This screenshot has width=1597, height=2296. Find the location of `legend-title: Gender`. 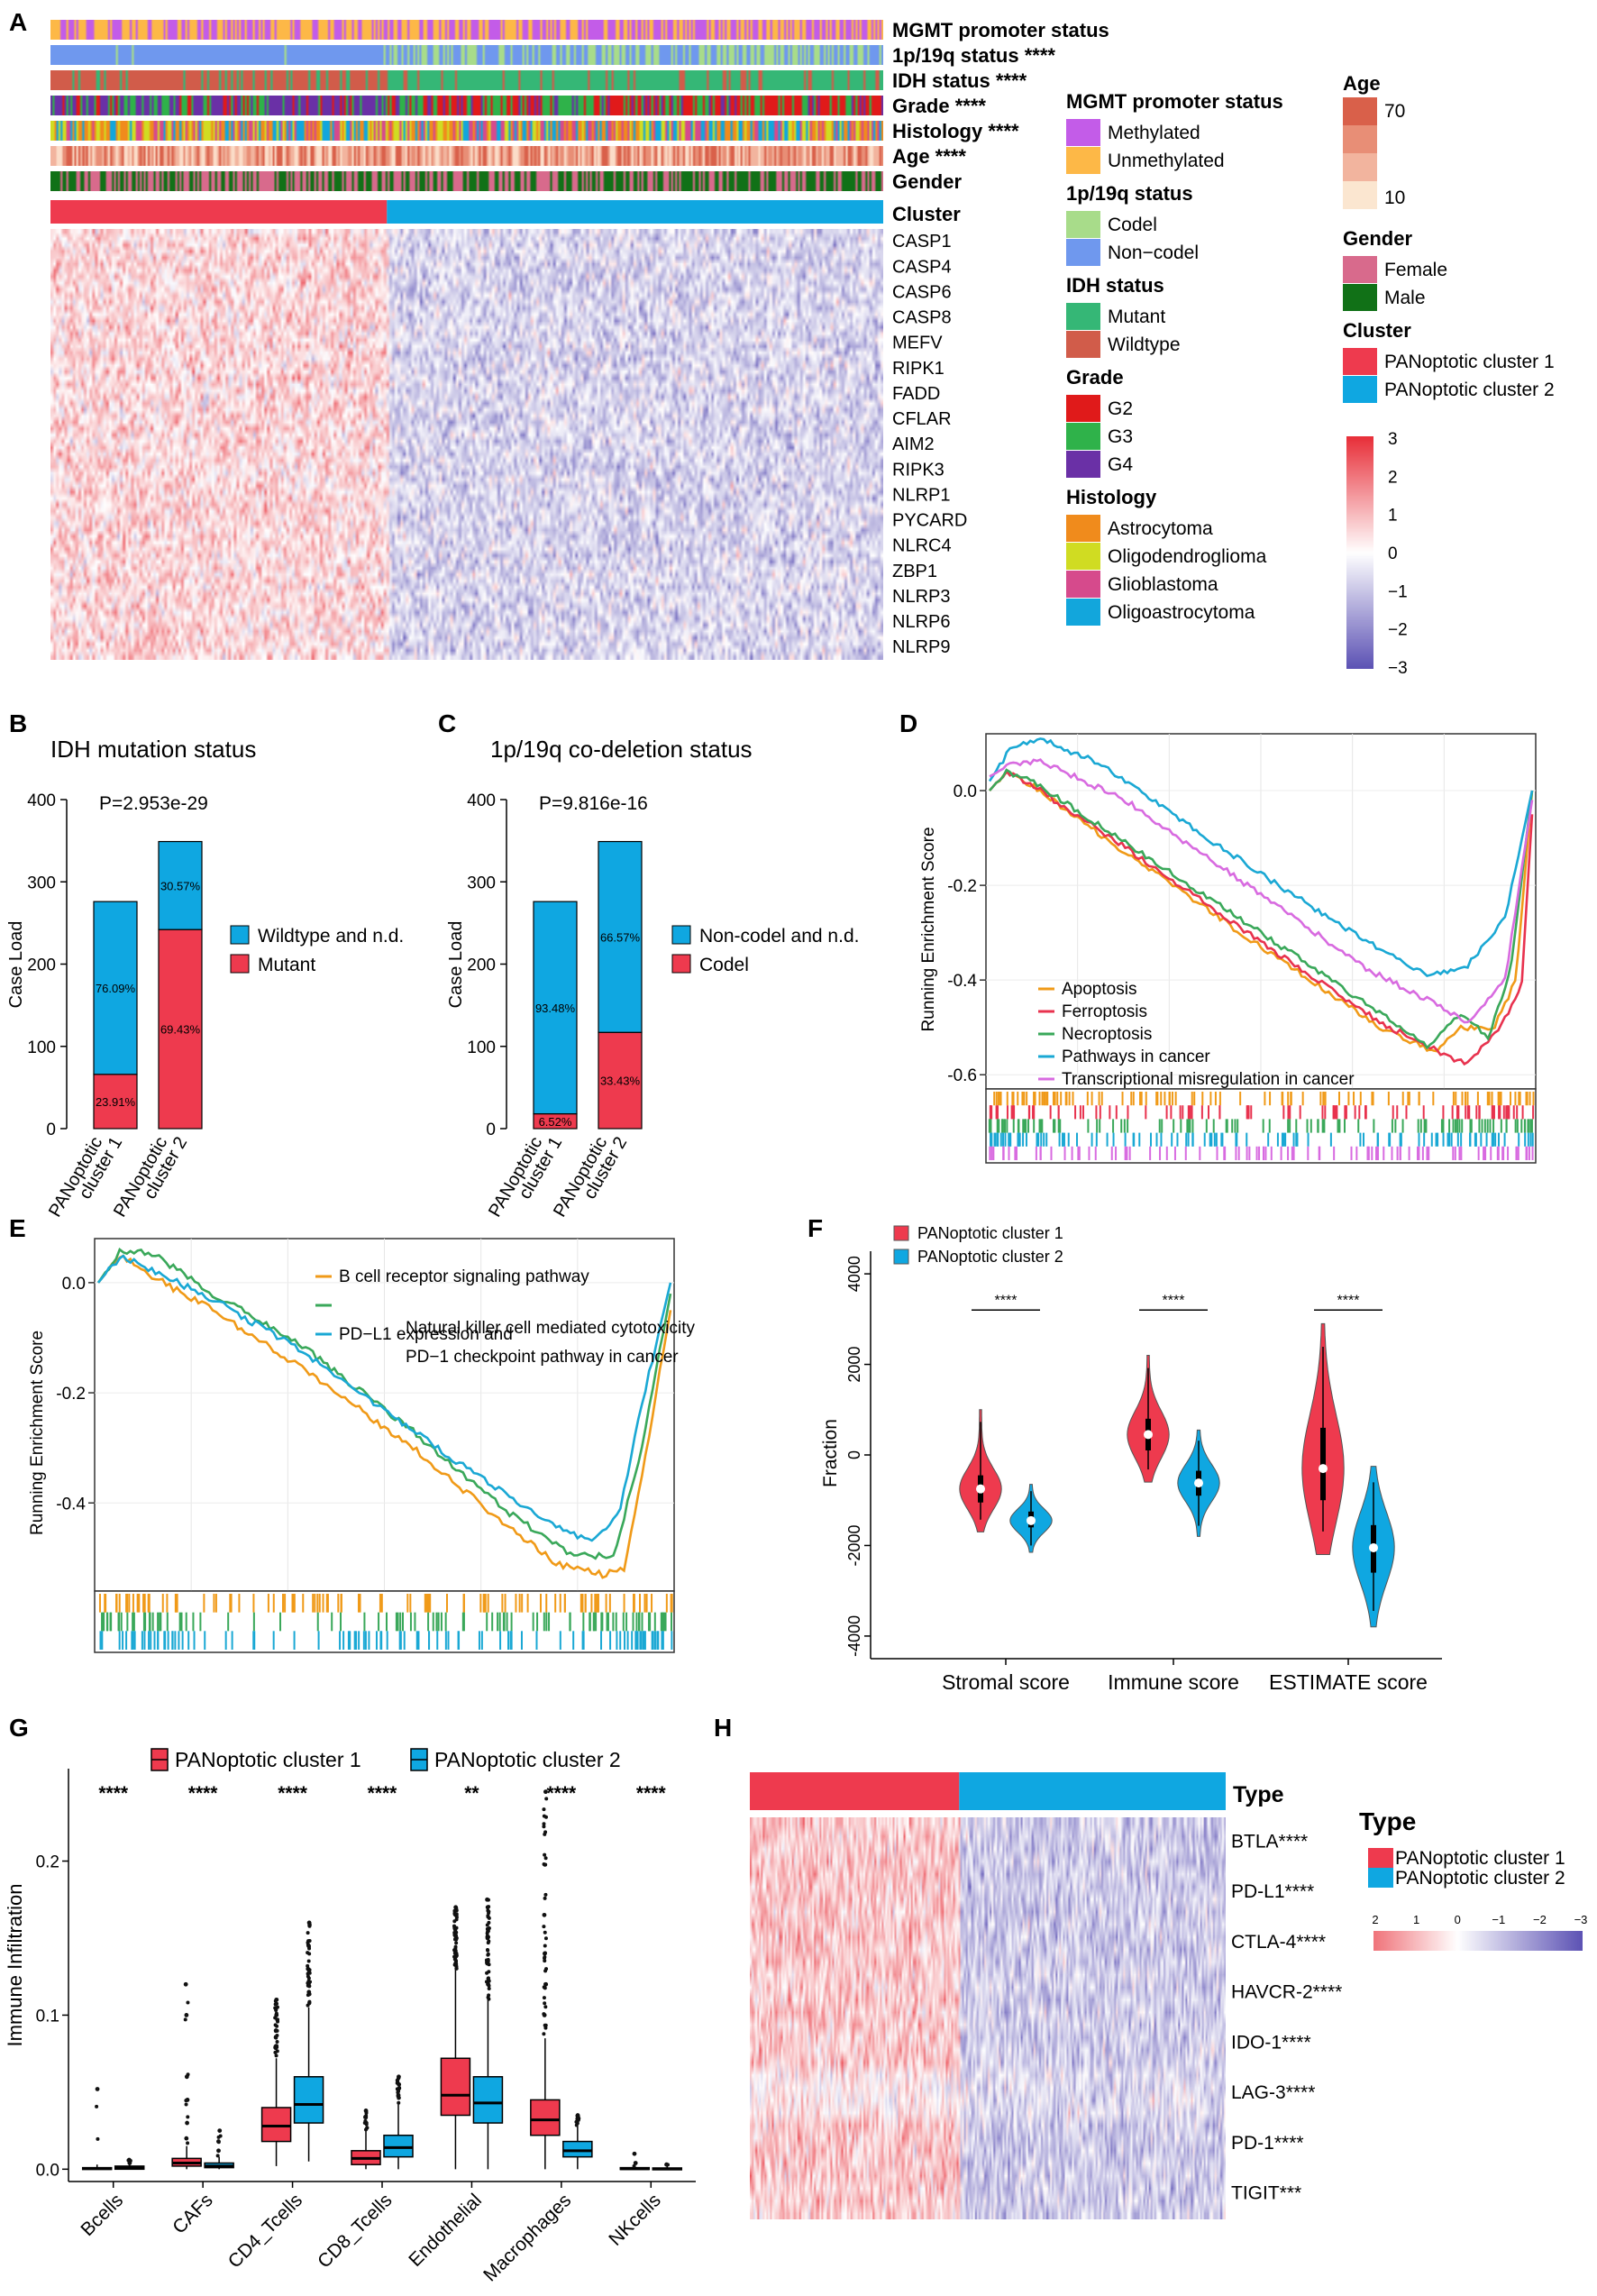

legend-title: Gender is located at coordinates (1377, 238).